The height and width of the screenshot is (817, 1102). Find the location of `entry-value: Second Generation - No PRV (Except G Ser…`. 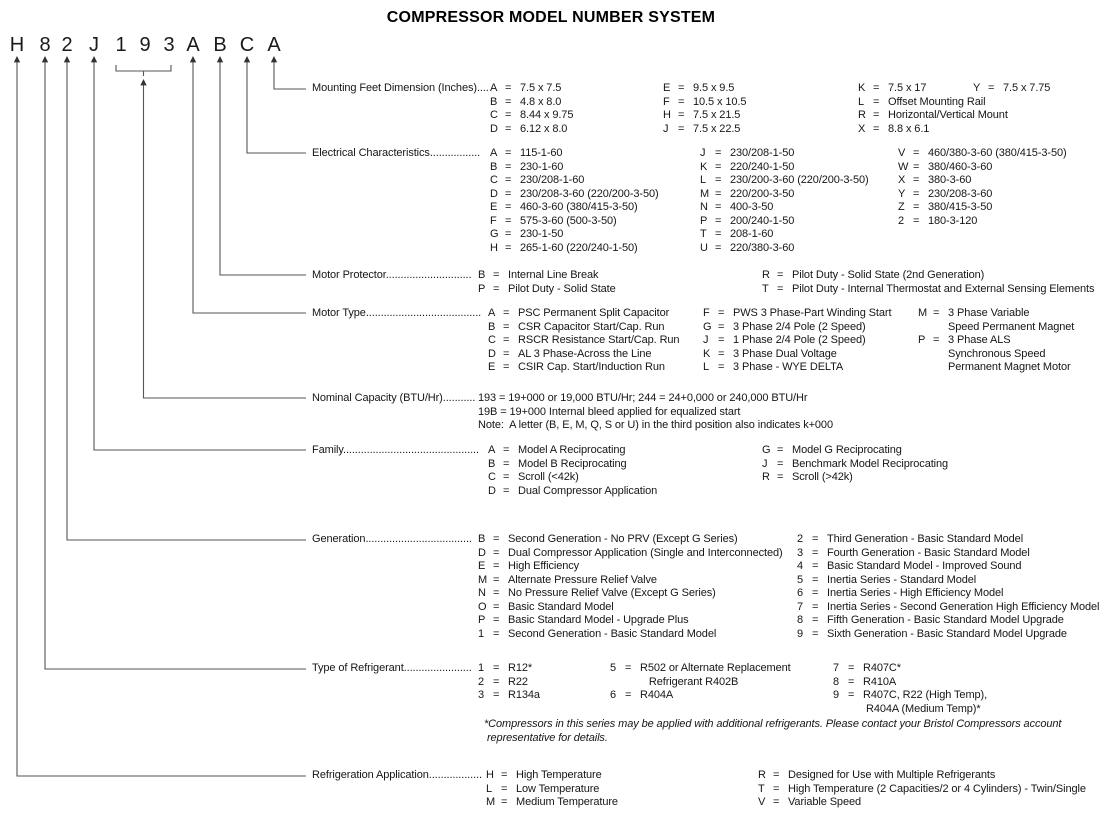

entry-value: Second Generation - No PRV (Except G Ser… is located at coordinates (623, 539).